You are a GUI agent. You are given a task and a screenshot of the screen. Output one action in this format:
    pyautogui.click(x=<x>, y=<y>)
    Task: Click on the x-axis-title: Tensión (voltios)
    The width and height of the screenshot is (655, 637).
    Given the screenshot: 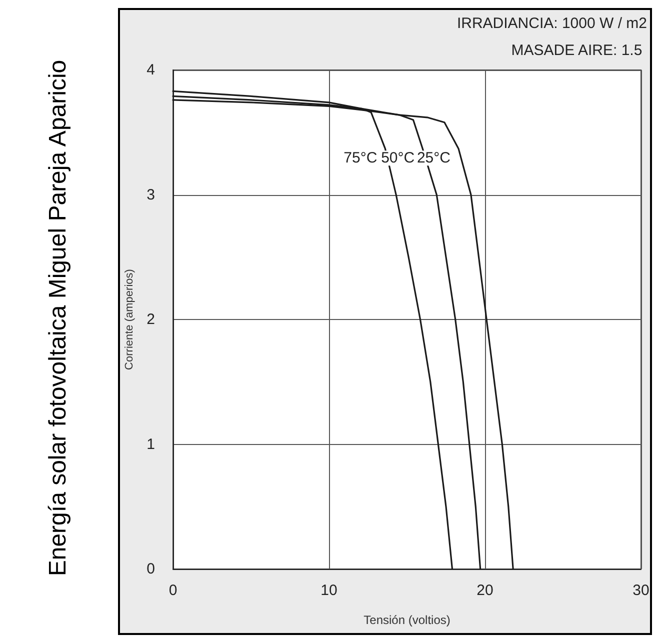 What is the action you would take?
    pyautogui.click(x=407, y=620)
    